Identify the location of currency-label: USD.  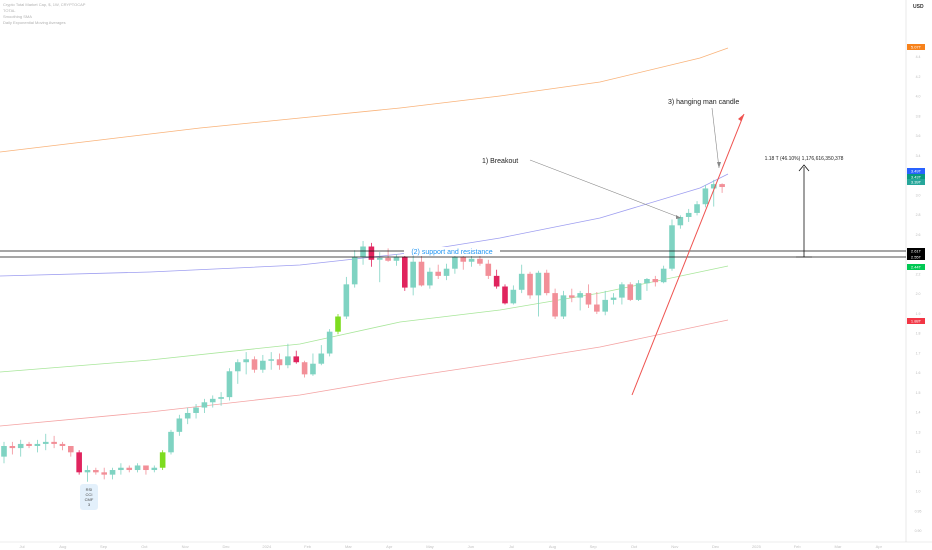
(918, 7).